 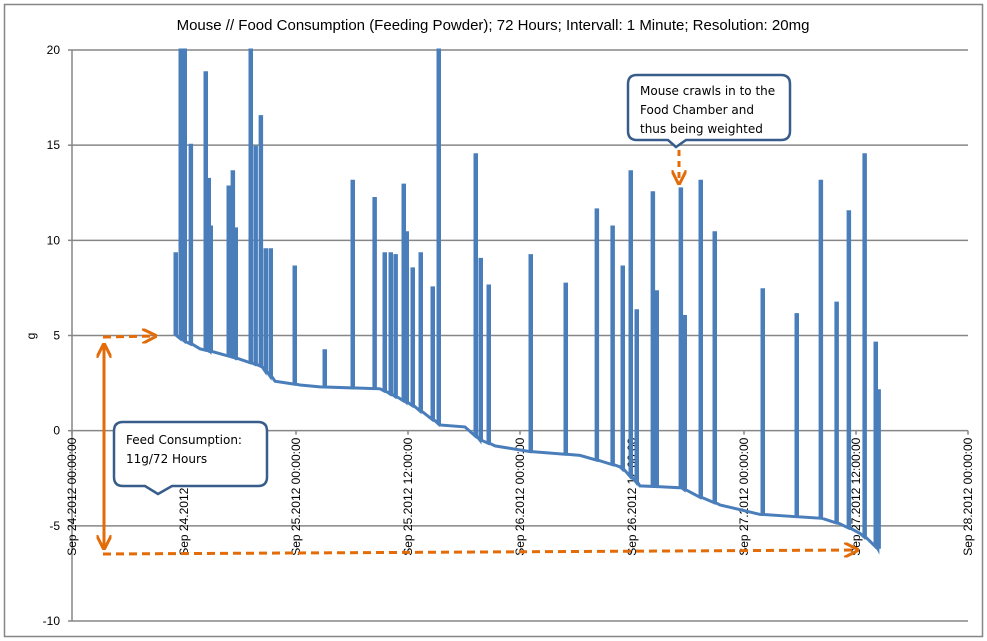 I want to click on callout-weighted-line-3: thus being weighted, so click(x=701, y=129).